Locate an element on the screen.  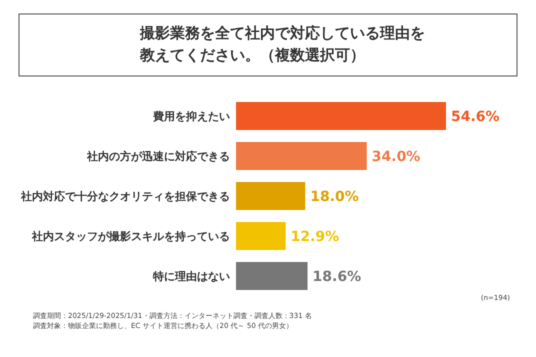
y-tick-label: 社内スタッフが撮影スキルを持っている is located at coordinates (130, 236).